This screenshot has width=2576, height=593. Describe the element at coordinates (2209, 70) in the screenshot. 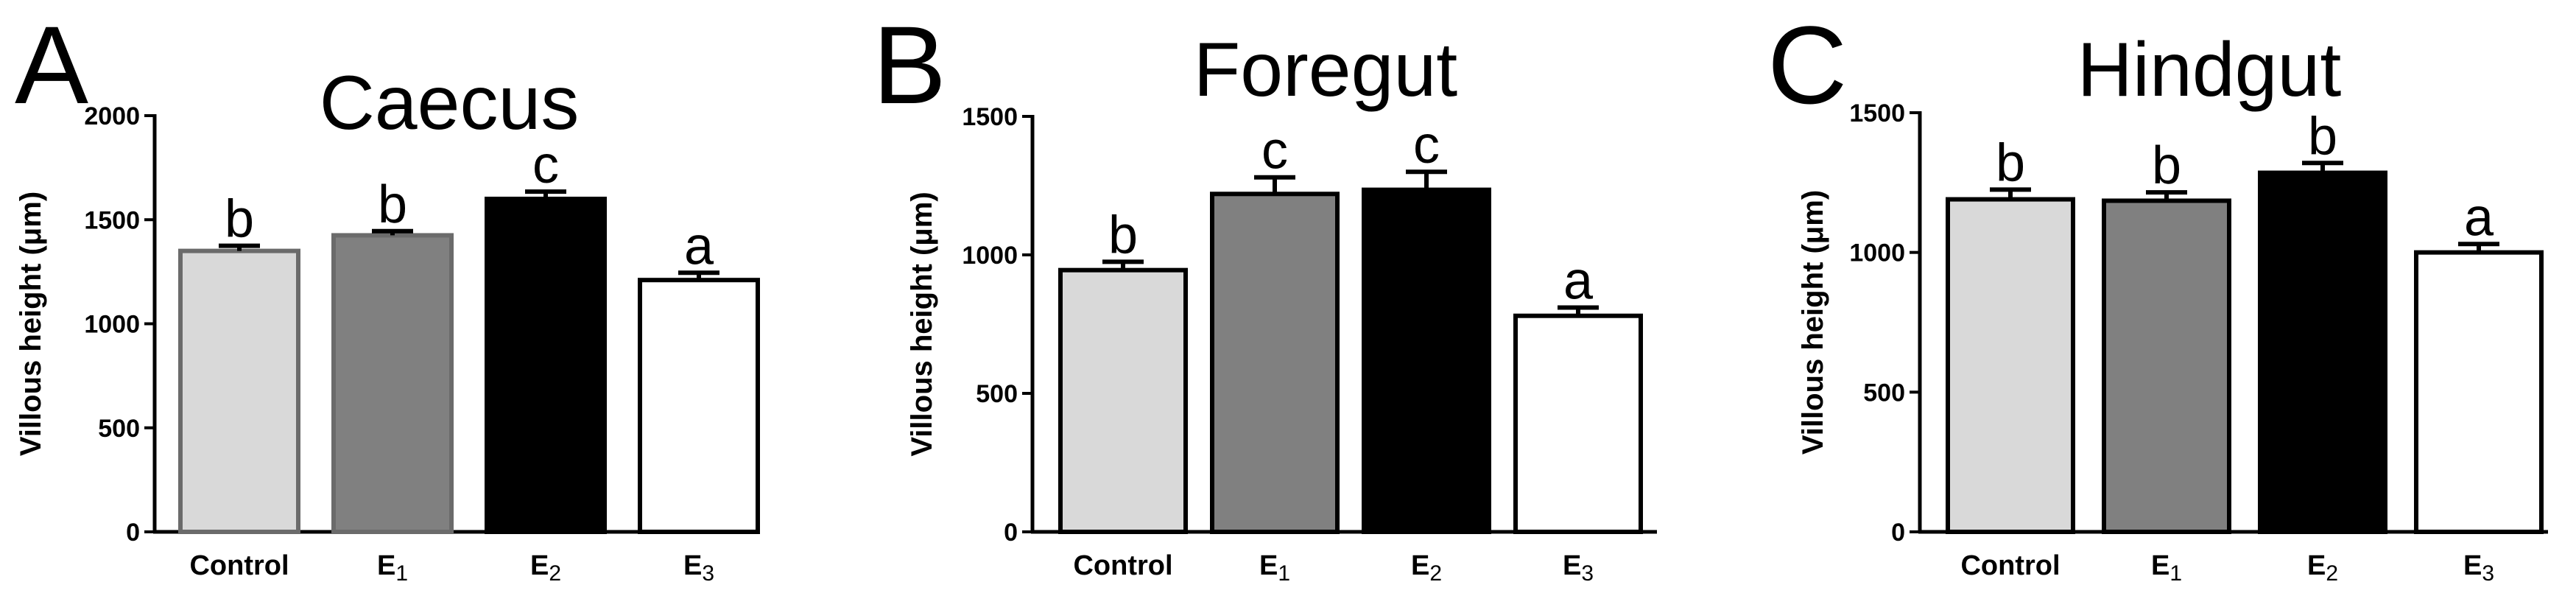

I see `chart-title: Hindgut` at that location.